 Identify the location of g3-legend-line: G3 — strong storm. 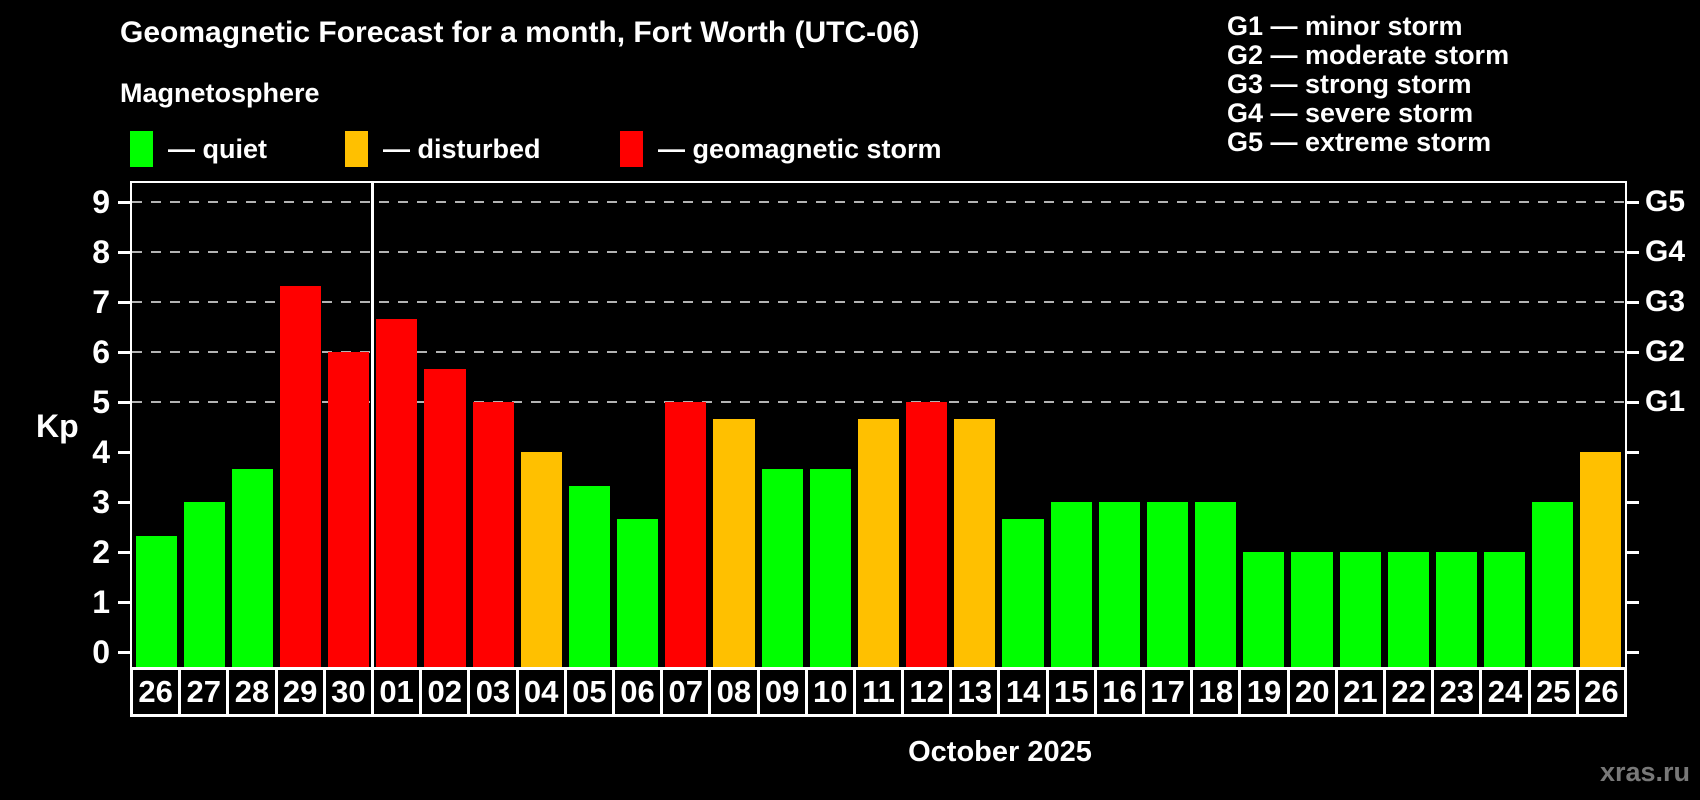
(1349, 84).